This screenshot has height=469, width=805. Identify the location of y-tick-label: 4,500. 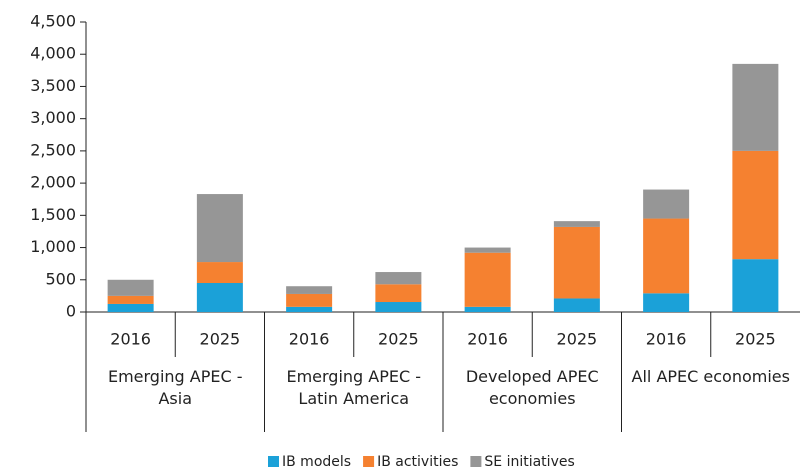
(53, 21).